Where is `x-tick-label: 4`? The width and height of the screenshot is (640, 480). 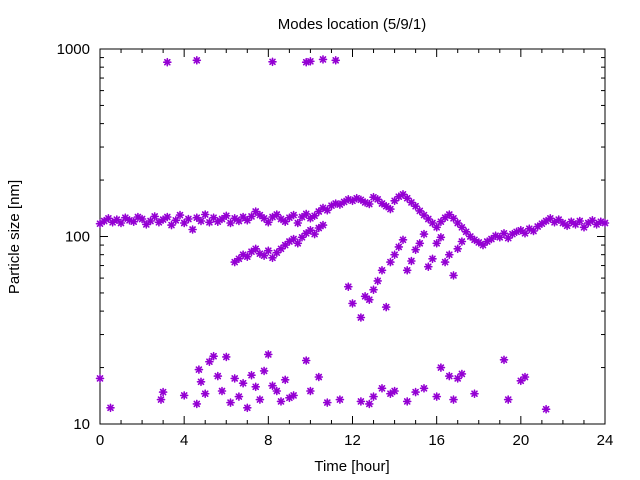 x-tick-label: 4 is located at coordinates (184, 440).